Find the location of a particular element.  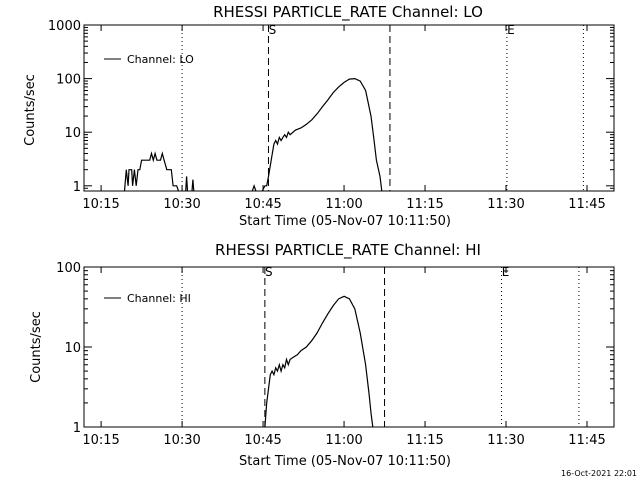

panel-title: RHESSI PARTICLE_RATE Channel: LO is located at coordinates (348, 12).